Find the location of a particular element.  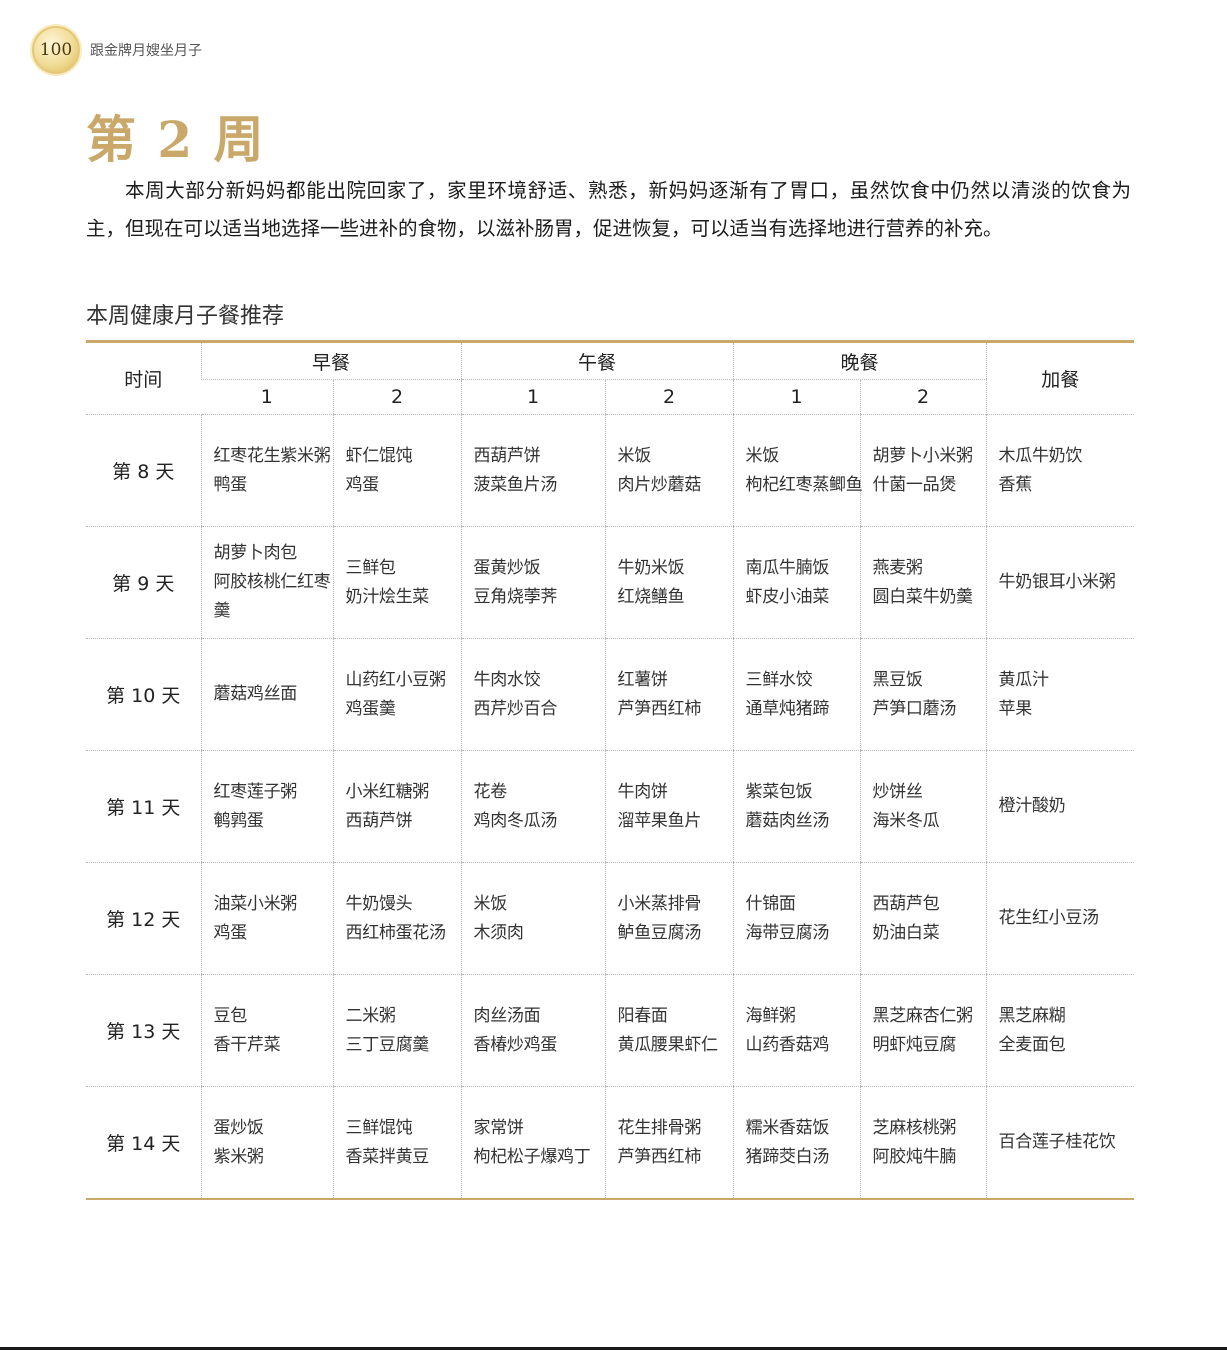

page-header: 100 跟金牌月嫂坐月子 is located at coordinates (117, 50).